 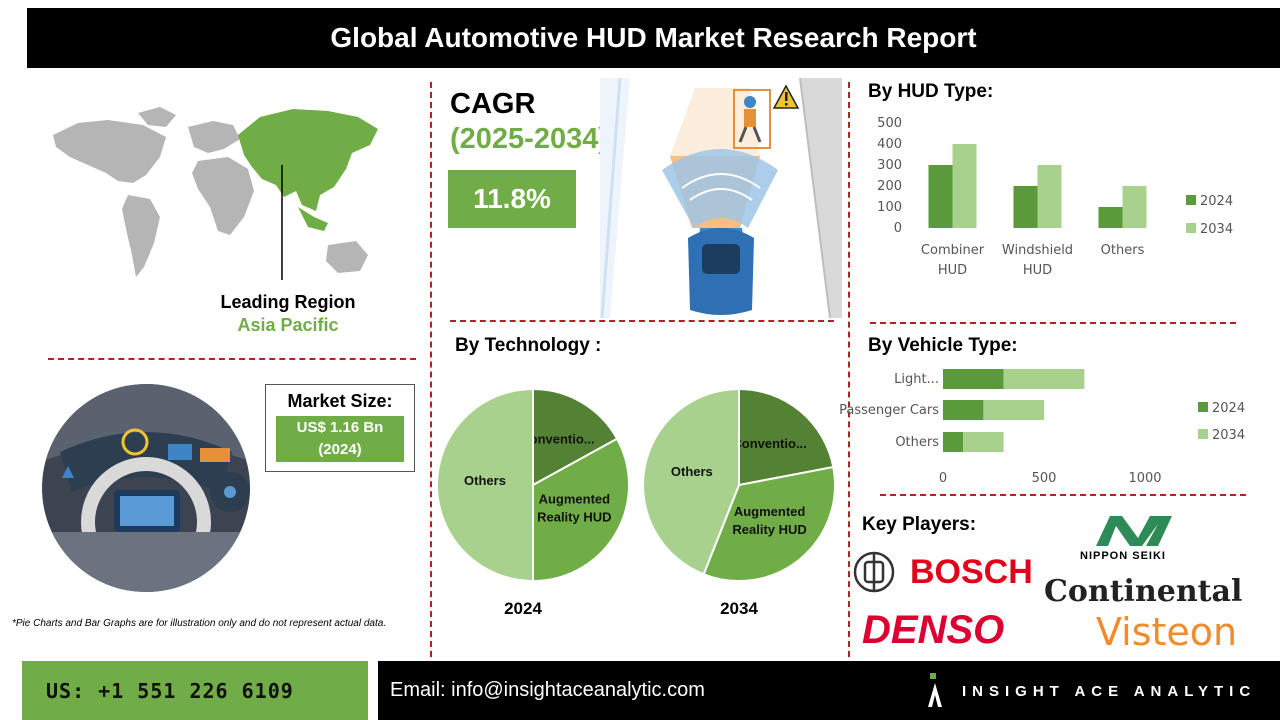 I want to click on y-tick-label: 0, so click(x=898, y=228).